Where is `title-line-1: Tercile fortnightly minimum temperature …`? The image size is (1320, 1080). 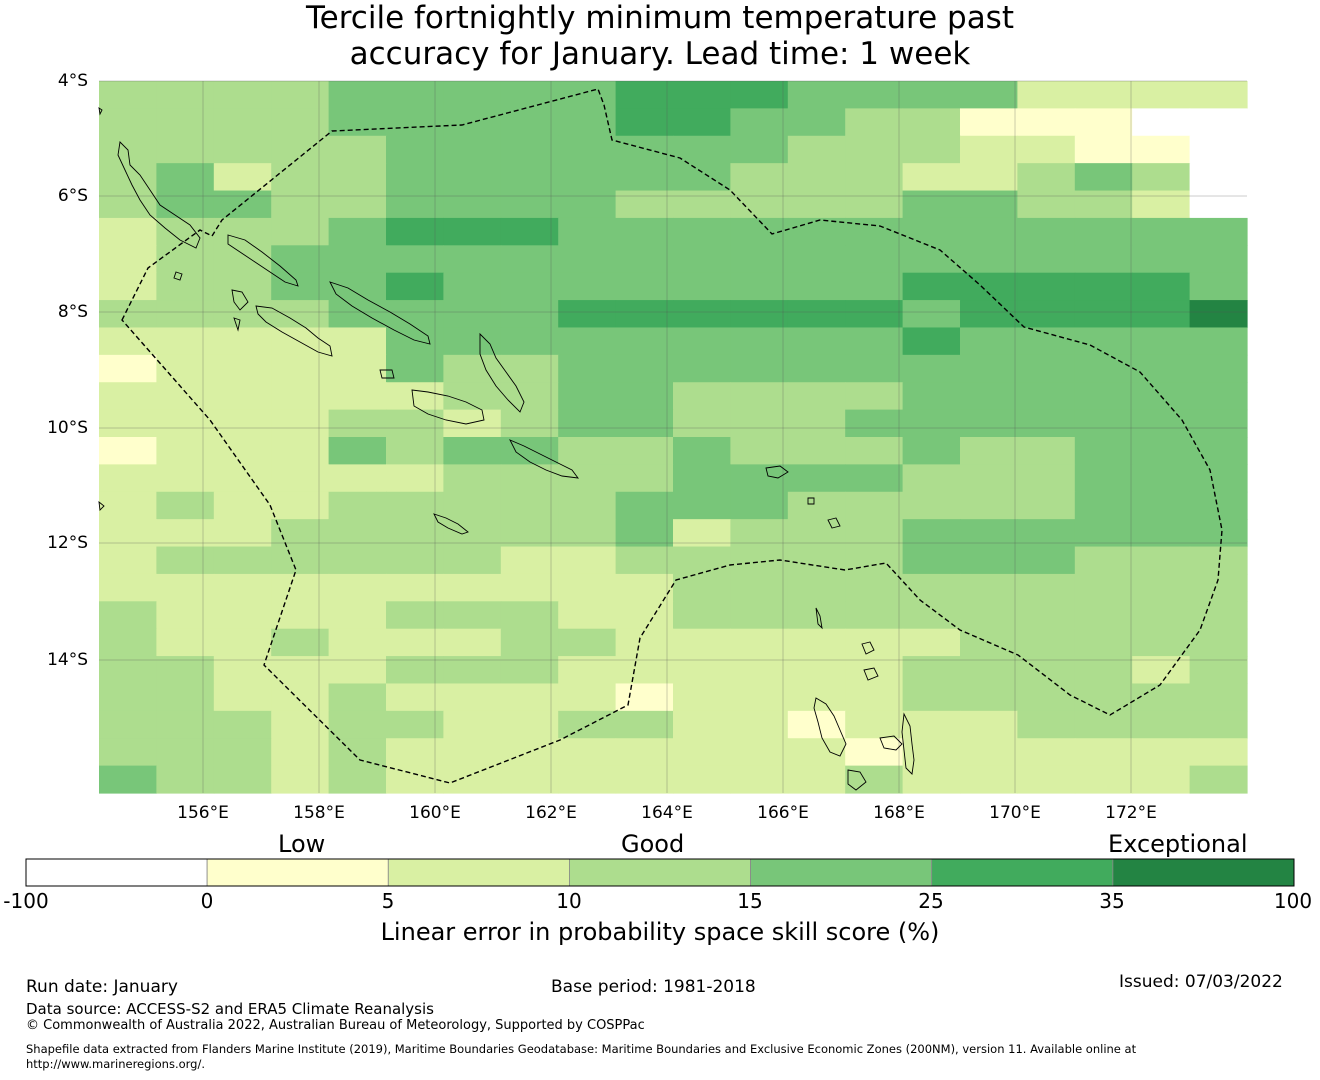
title-line-1: Tercile fortnightly minimum temperature … is located at coordinates (660, 18).